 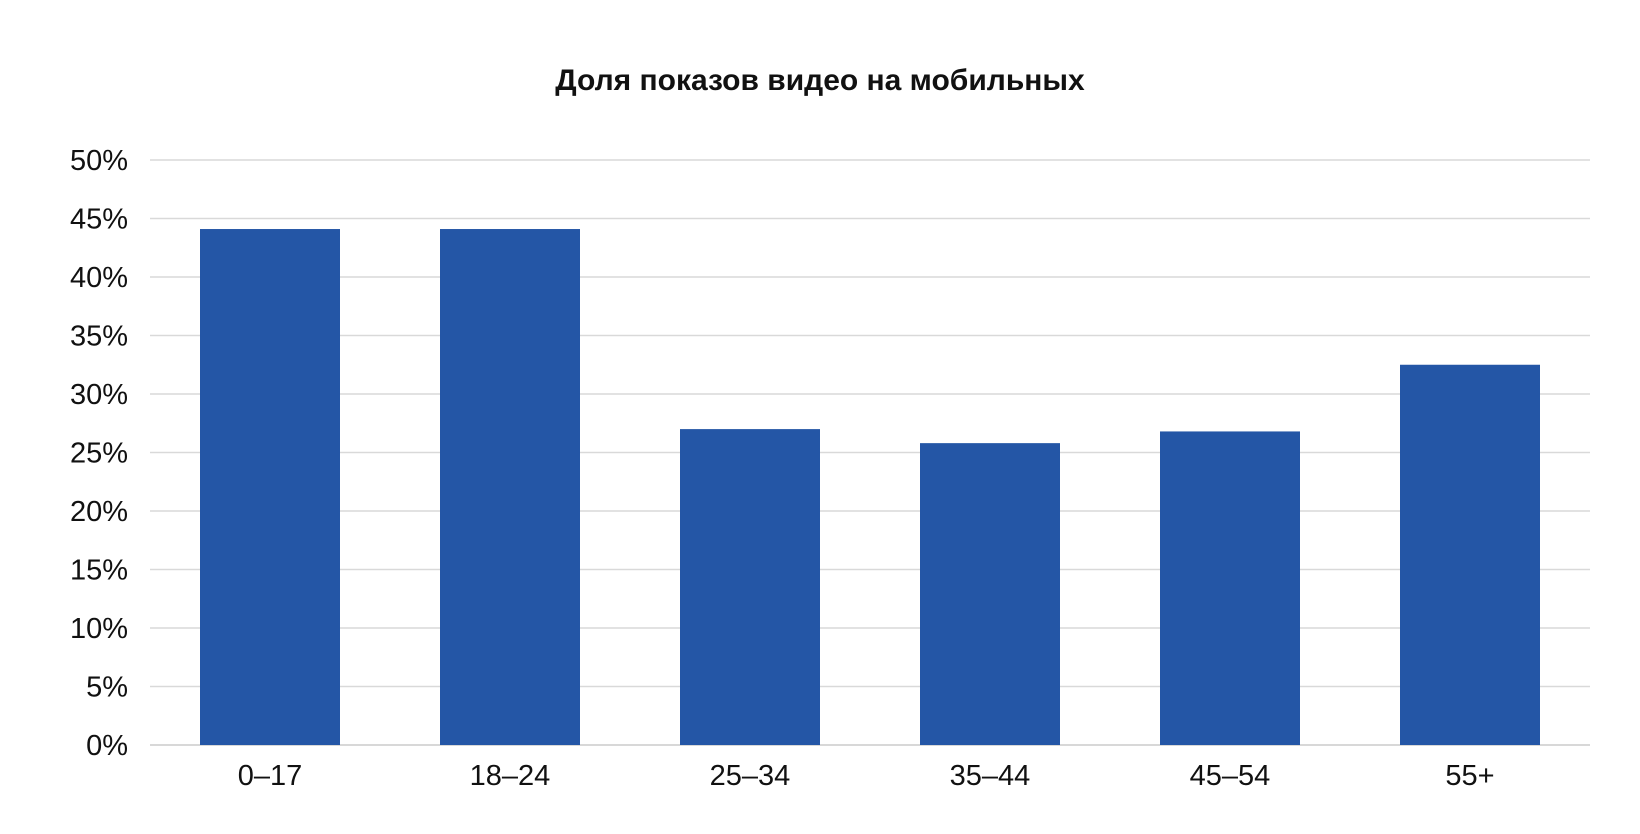 I want to click on y-axis-ticks: 0% 5% 10% 15% 20% 25% 30% 35% 40% 45% 50%, so click(x=99, y=453).